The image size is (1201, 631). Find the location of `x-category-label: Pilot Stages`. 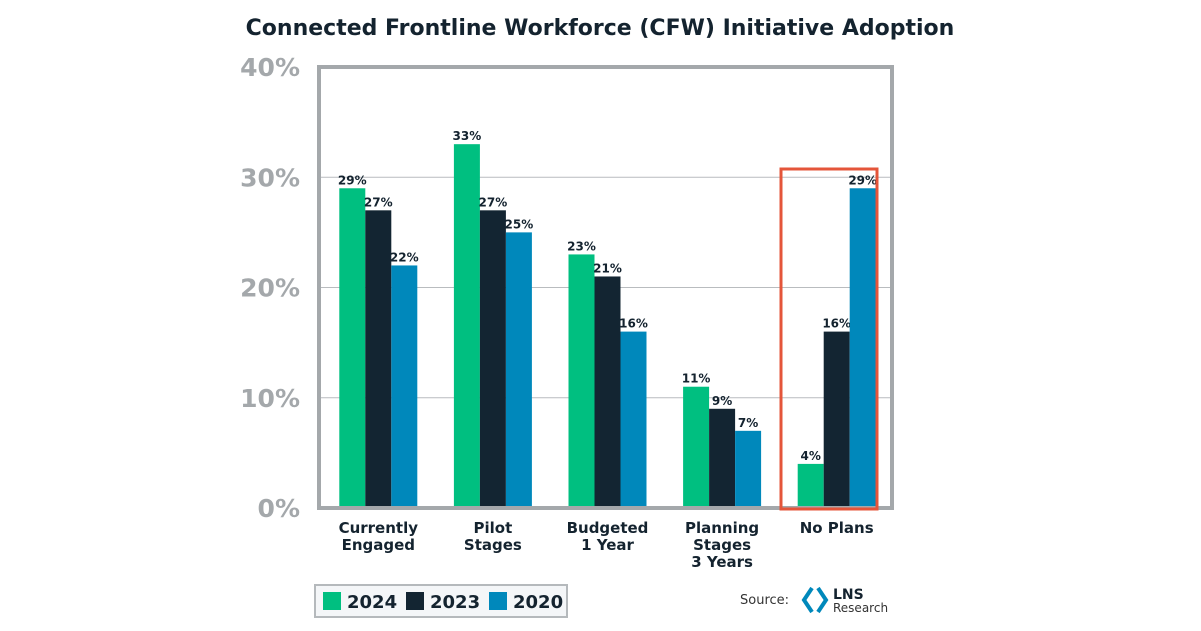

x-category-label: Pilot Stages is located at coordinates (493, 536).